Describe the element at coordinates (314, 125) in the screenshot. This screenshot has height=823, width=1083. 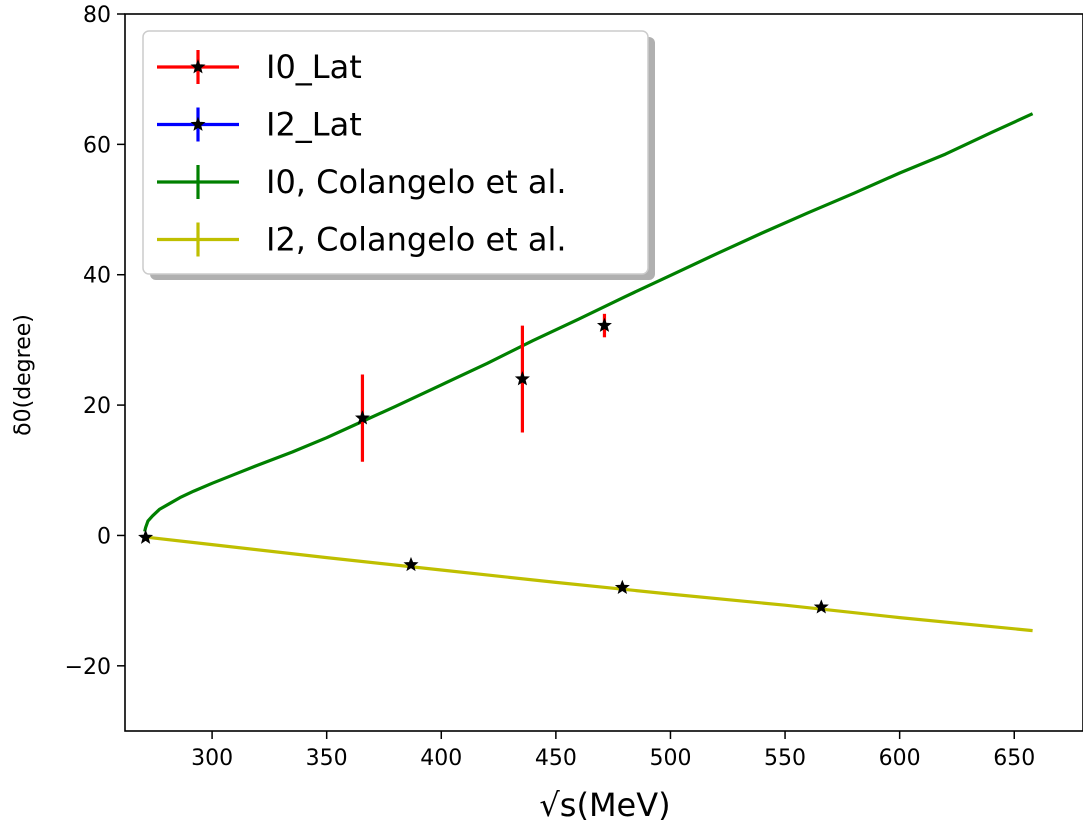
I see `legend-label-1: I2_Lat` at that location.